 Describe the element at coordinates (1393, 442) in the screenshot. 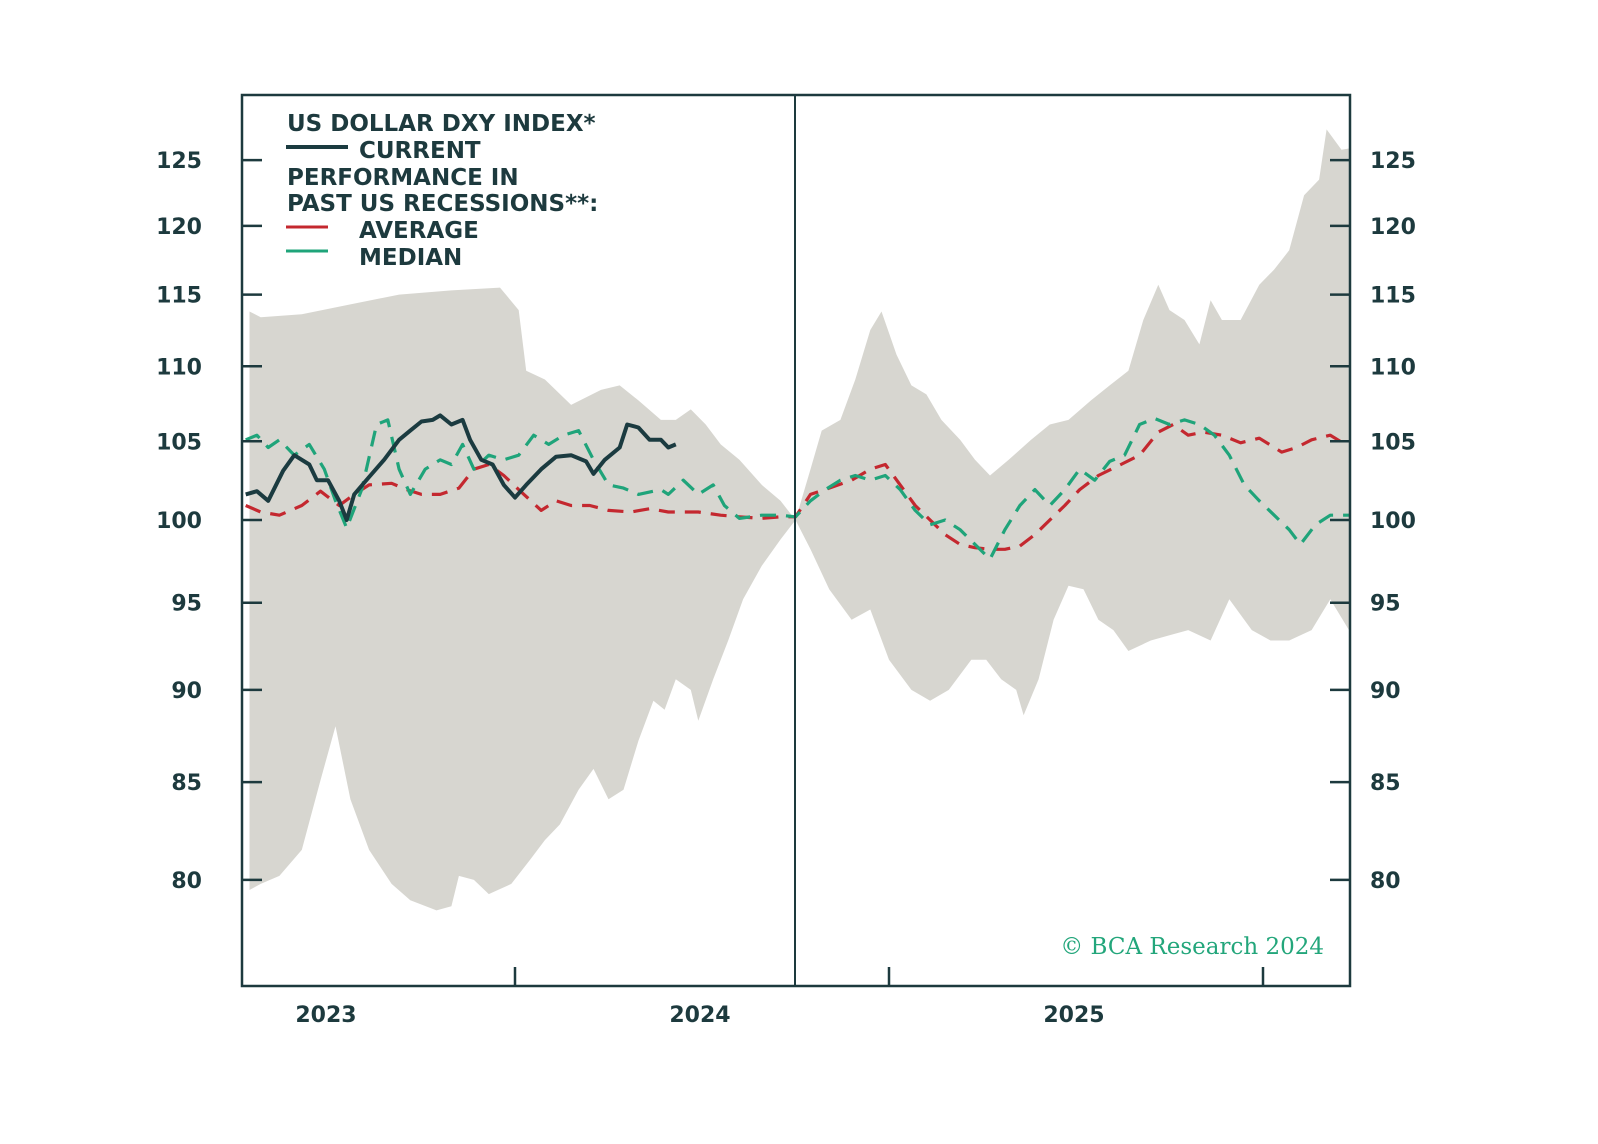

I see `y-tick-label-right: 105` at that location.